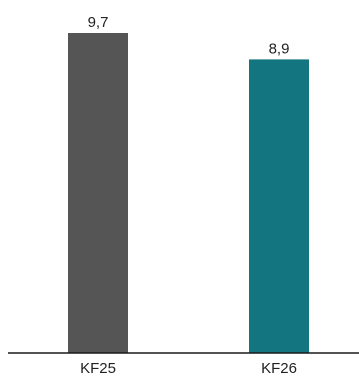 This screenshot has height=377, width=359. I want to click on bar-kf25, so click(98, 193).